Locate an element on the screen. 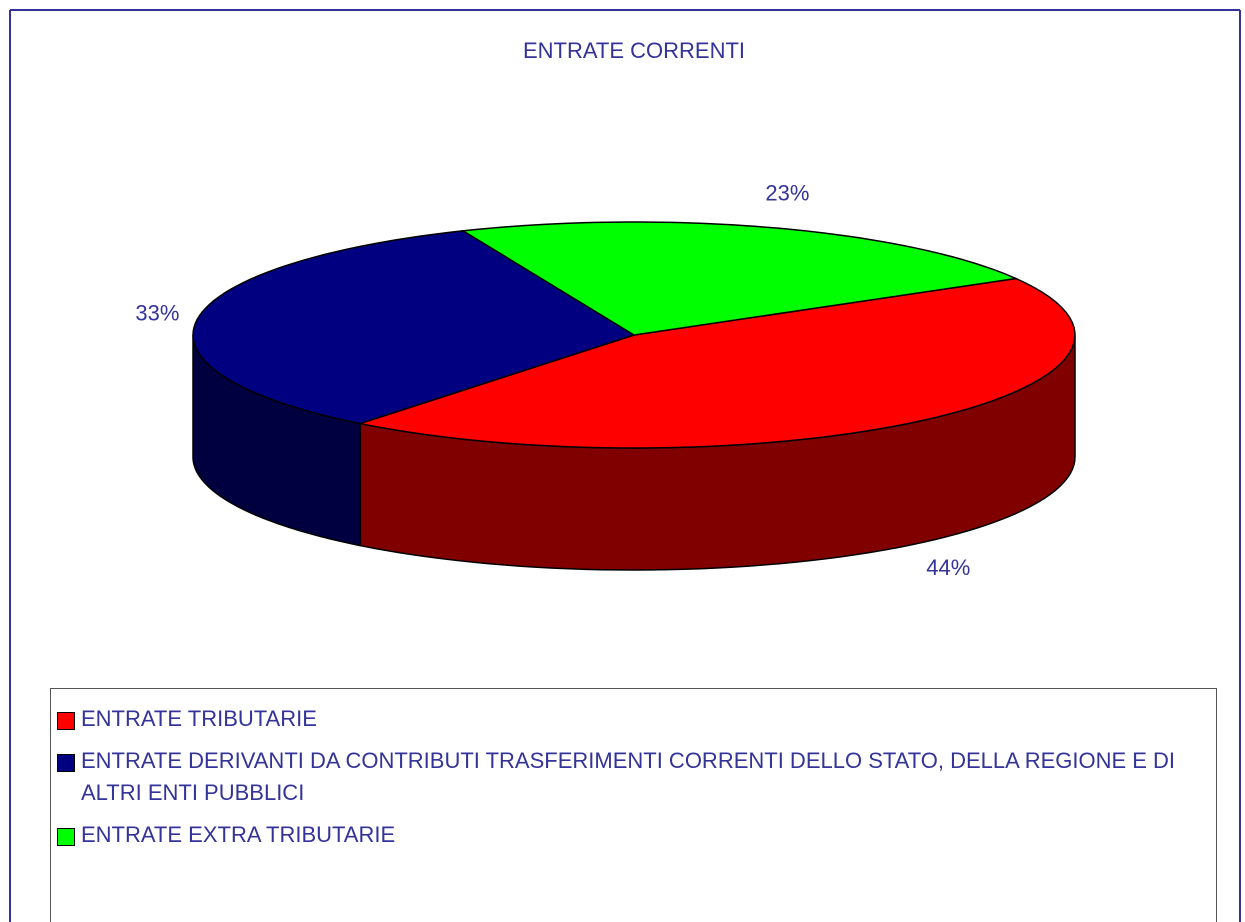  data-label: 23% is located at coordinates (787, 193).